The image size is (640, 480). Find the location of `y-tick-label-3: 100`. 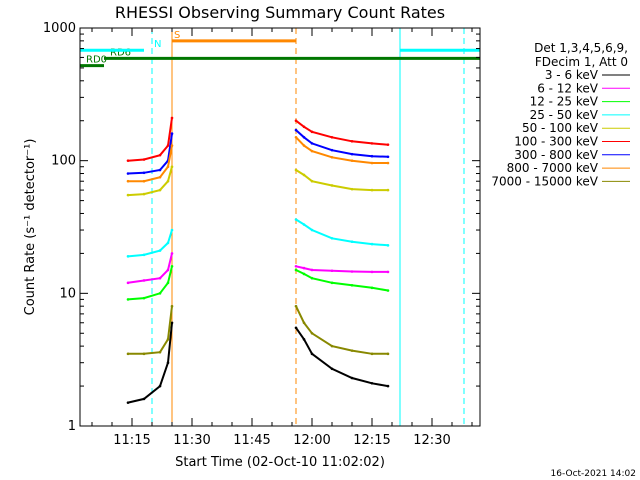

y-tick-label-3: 100 is located at coordinates (63, 161).